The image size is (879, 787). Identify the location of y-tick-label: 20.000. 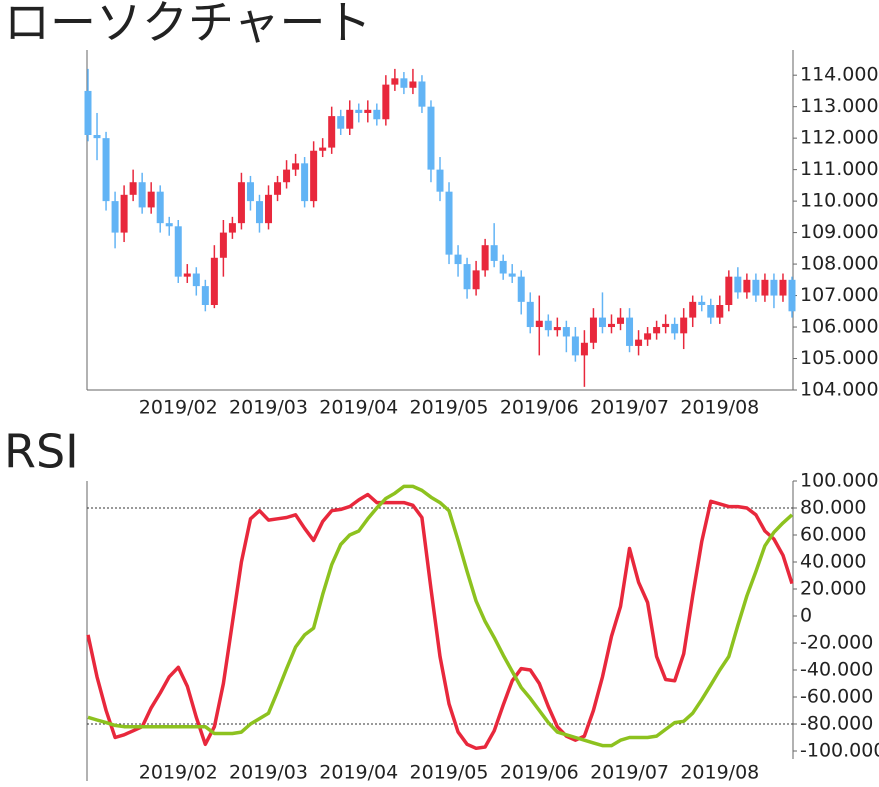
(833, 589).